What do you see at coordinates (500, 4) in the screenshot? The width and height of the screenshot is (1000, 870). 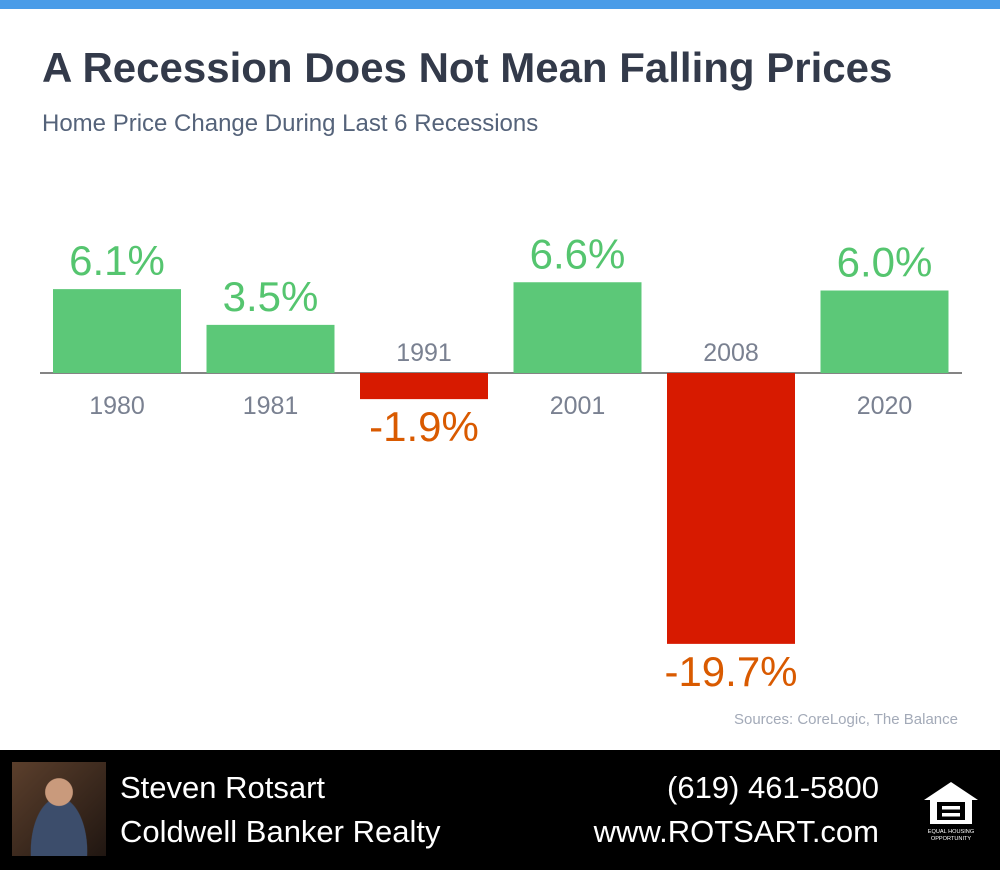 I see `top-accent-bar` at bounding box center [500, 4].